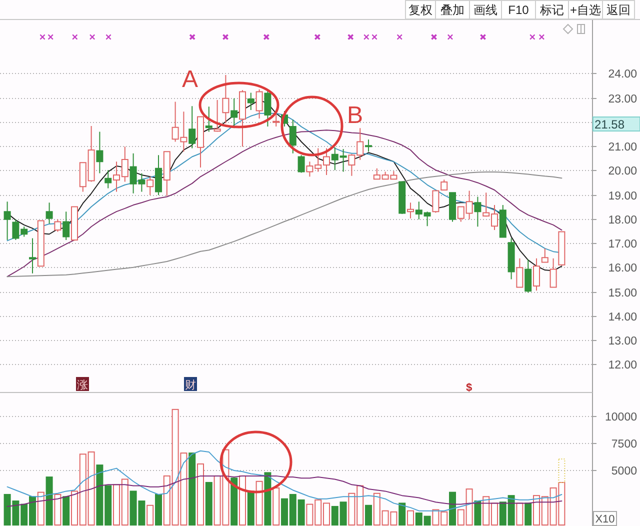 This screenshot has height=526, width=640. I want to click on y-tick-label: 17.00, so click(622, 244).